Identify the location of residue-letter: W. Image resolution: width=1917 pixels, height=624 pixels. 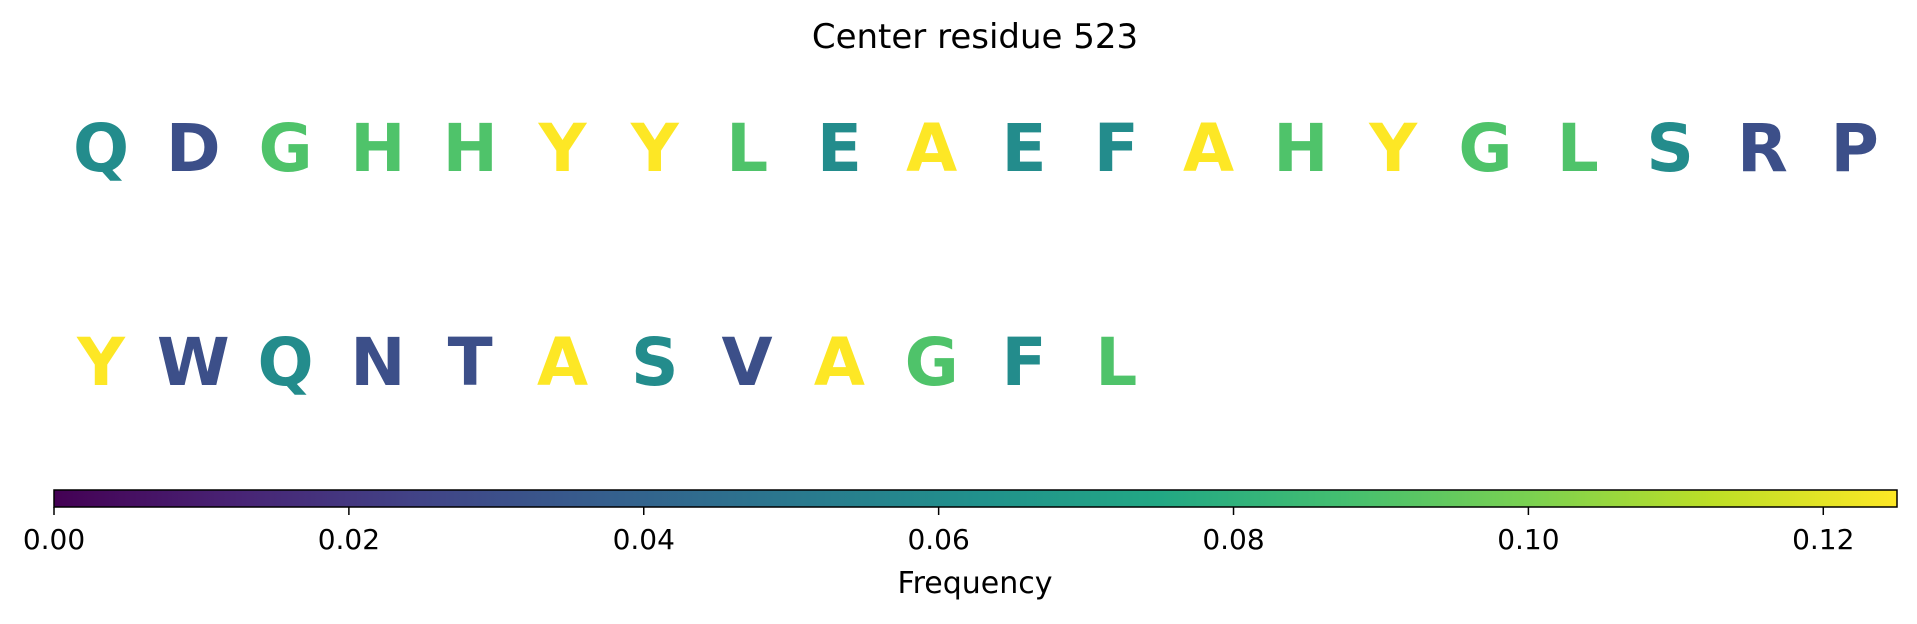
(193, 362).